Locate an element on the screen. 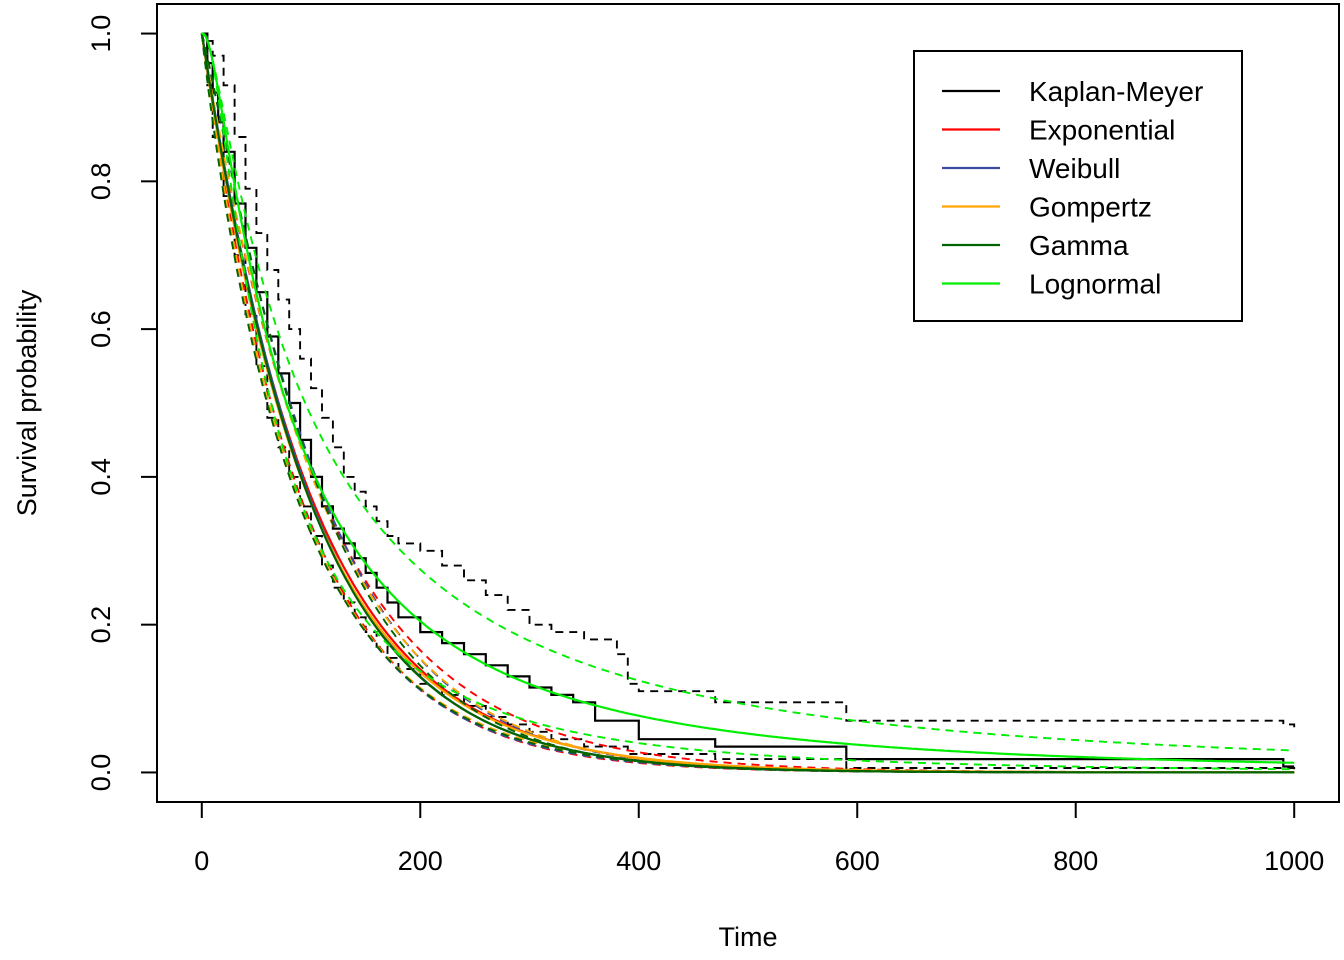  y-tick-label: 0.2 is located at coordinates (101, 625).